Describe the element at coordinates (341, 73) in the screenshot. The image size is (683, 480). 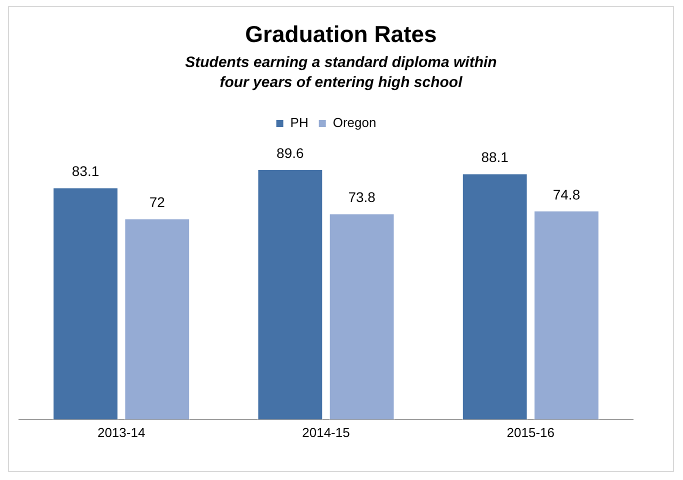
I see `chart-subtitle: Students earning a standard diploma within four years of entering high school` at that location.